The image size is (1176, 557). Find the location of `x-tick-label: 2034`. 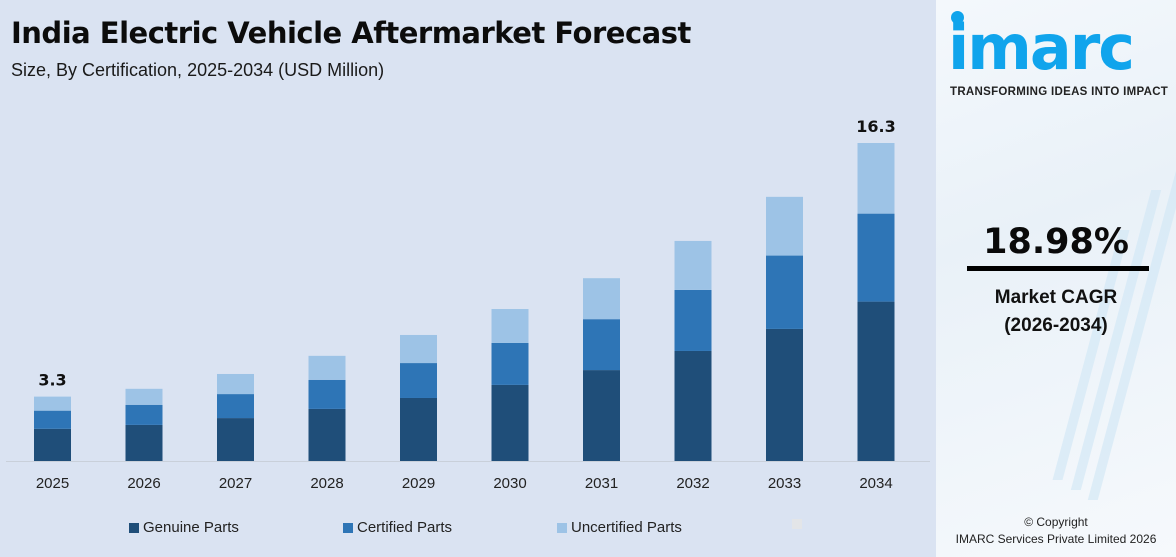

x-tick-label: 2034 is located at coordinates (875, 483).